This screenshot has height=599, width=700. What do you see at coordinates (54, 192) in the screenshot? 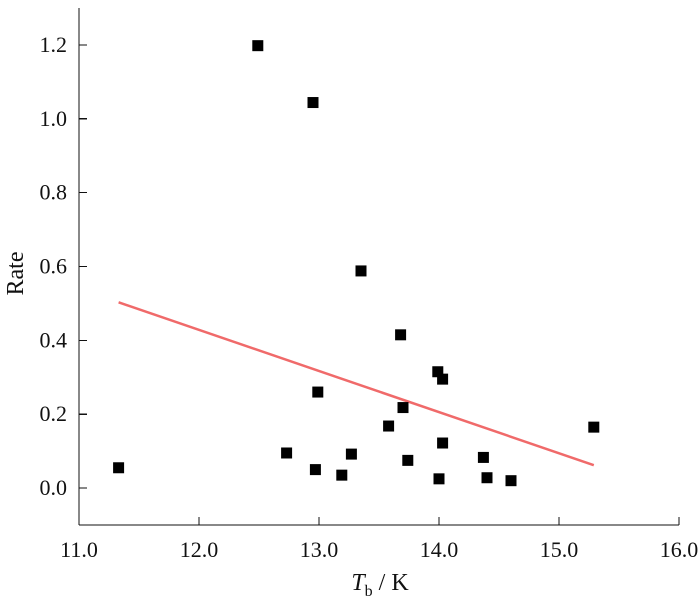
I see `y-tick-label: 0.8` at bounding box center [54, 192].